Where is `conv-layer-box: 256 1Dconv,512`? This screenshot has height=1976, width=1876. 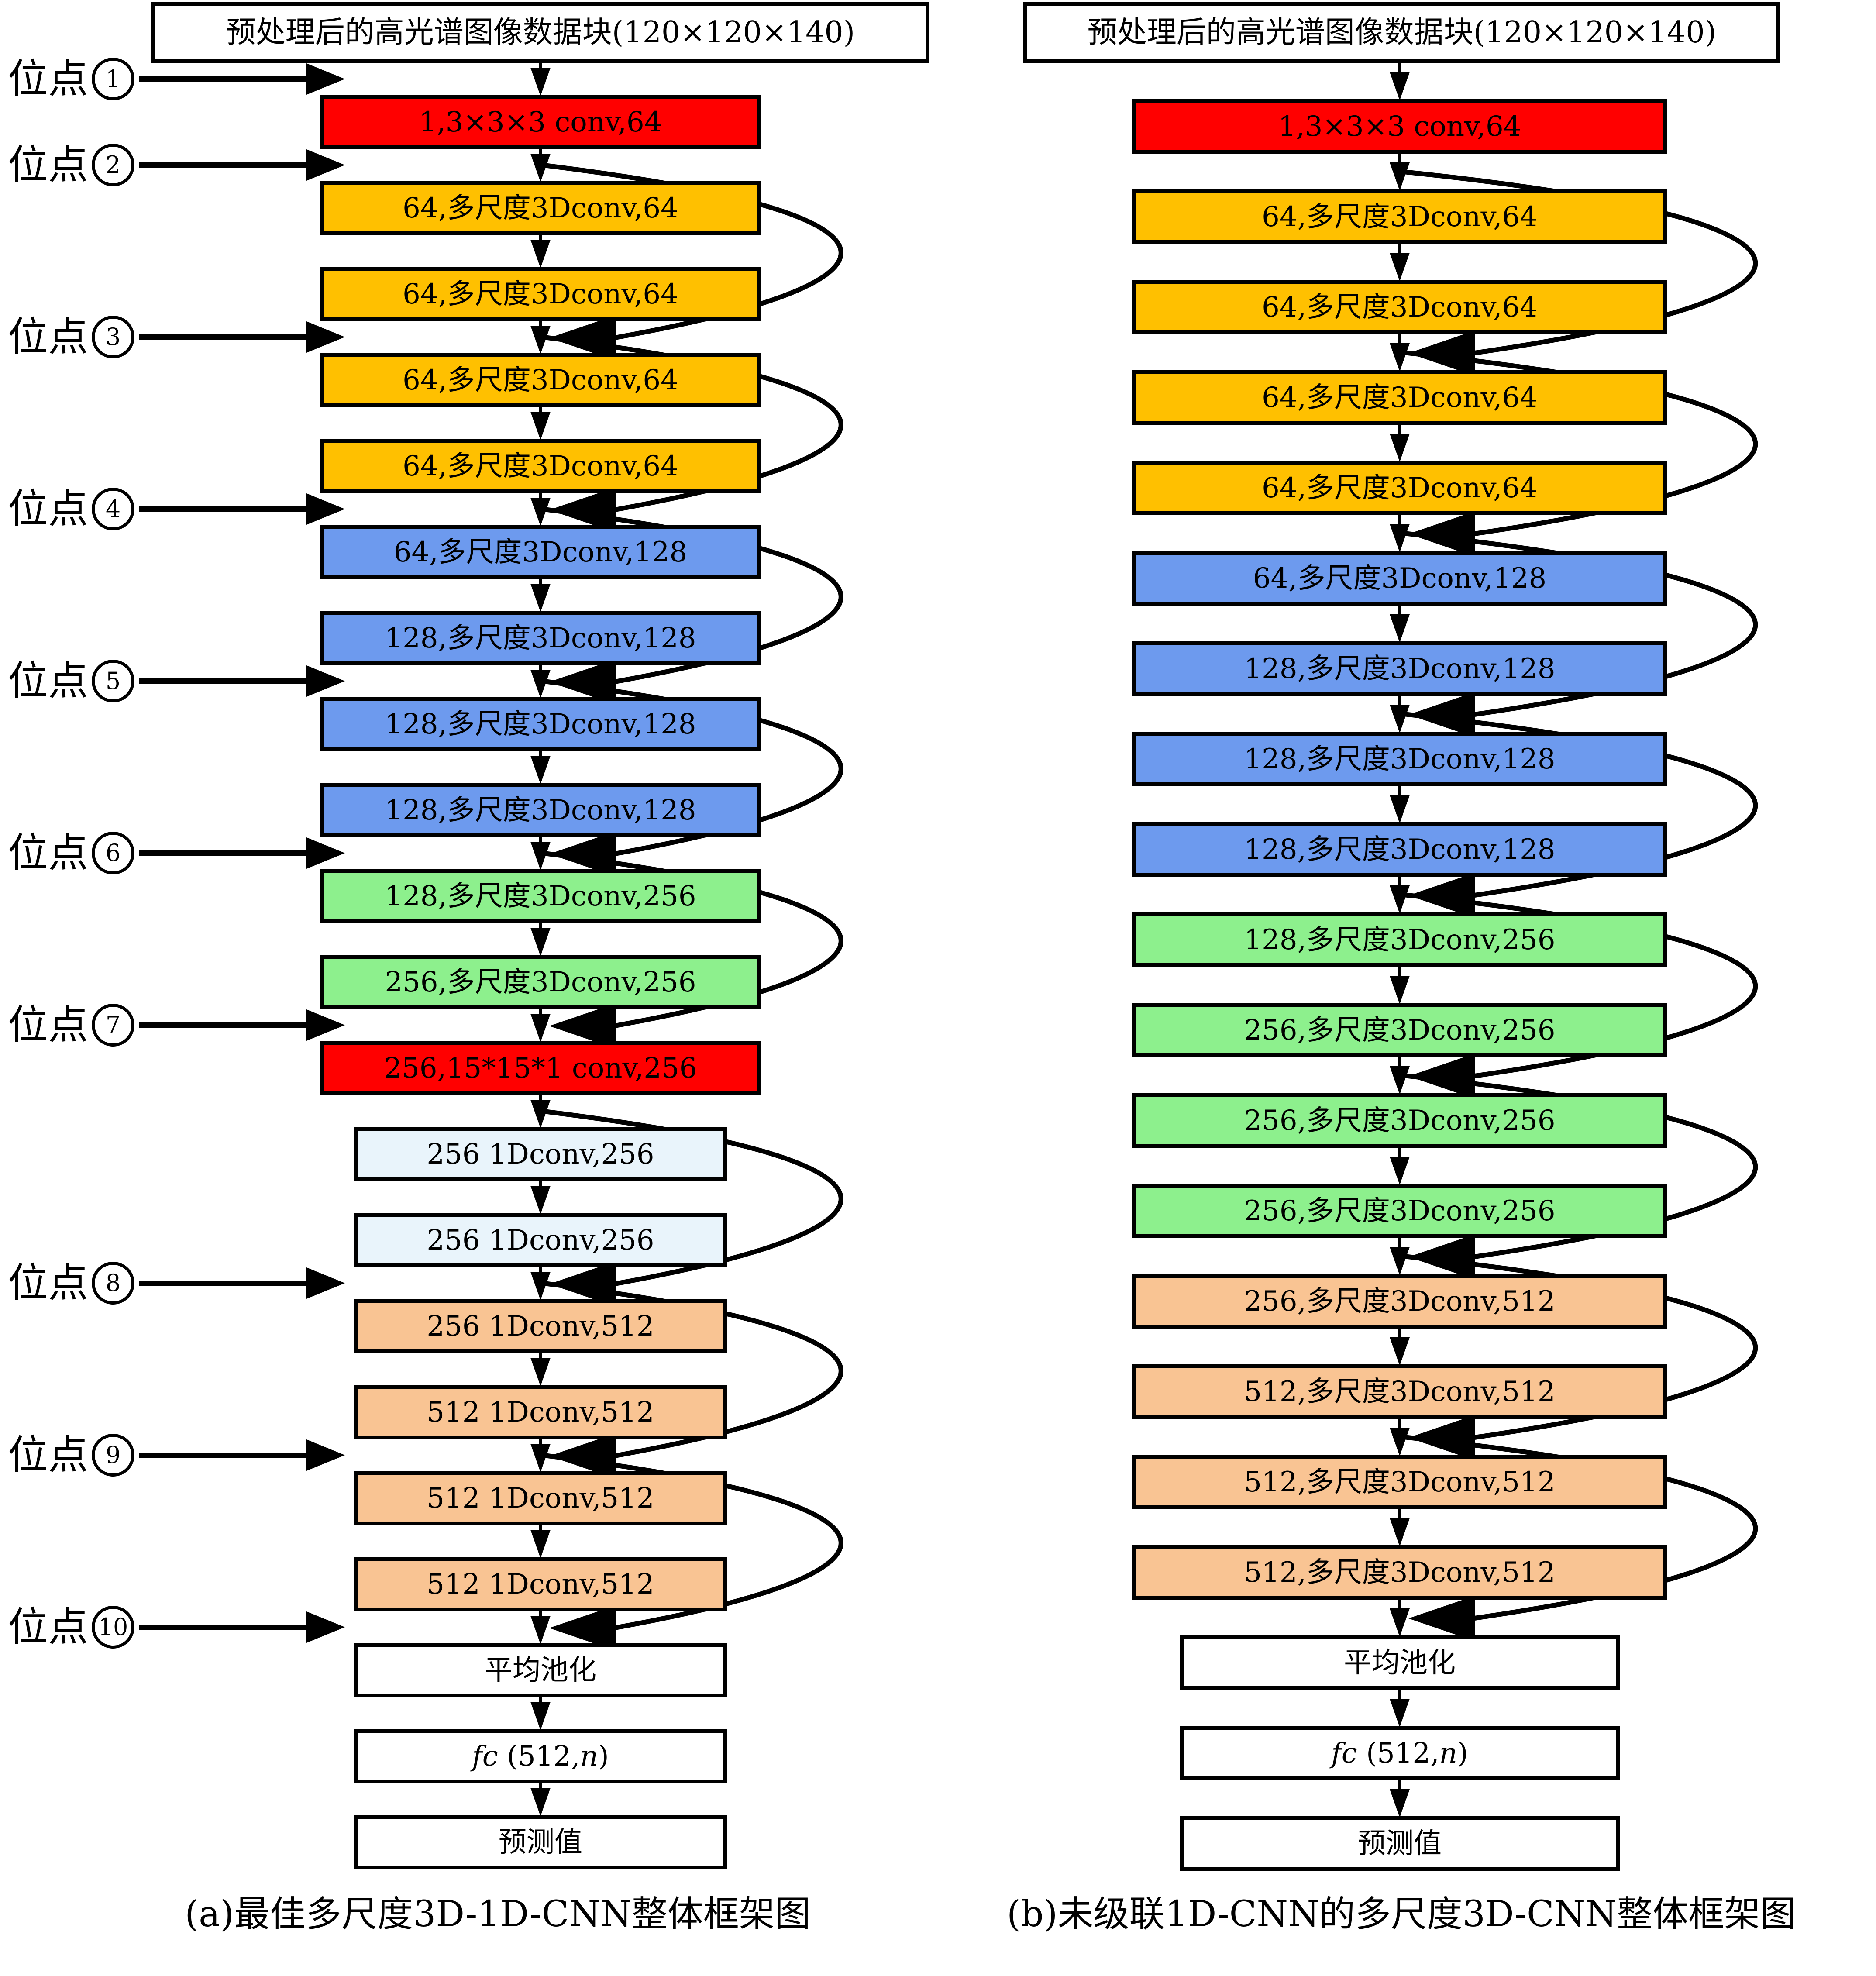 conv-layer-box: 256 1Dconv,512 is located at coordinates (540, 1326).